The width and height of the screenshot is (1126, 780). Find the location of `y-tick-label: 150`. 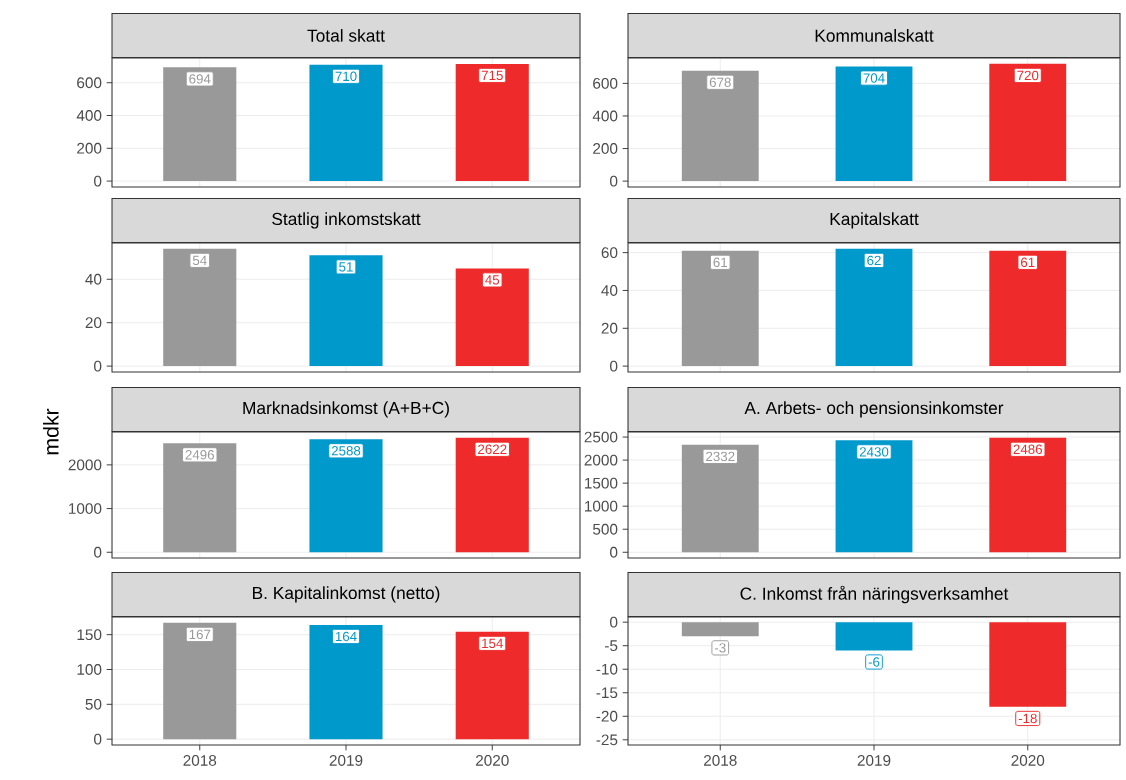

y-tick-label: 150 is located at coordinates (89, 635).